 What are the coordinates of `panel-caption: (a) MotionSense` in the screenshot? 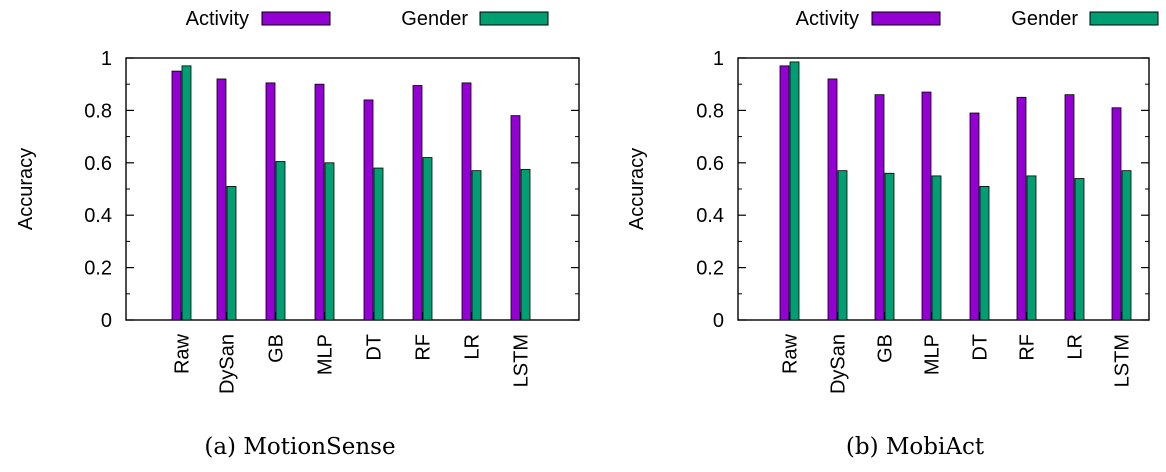 It's located at (299, 447).